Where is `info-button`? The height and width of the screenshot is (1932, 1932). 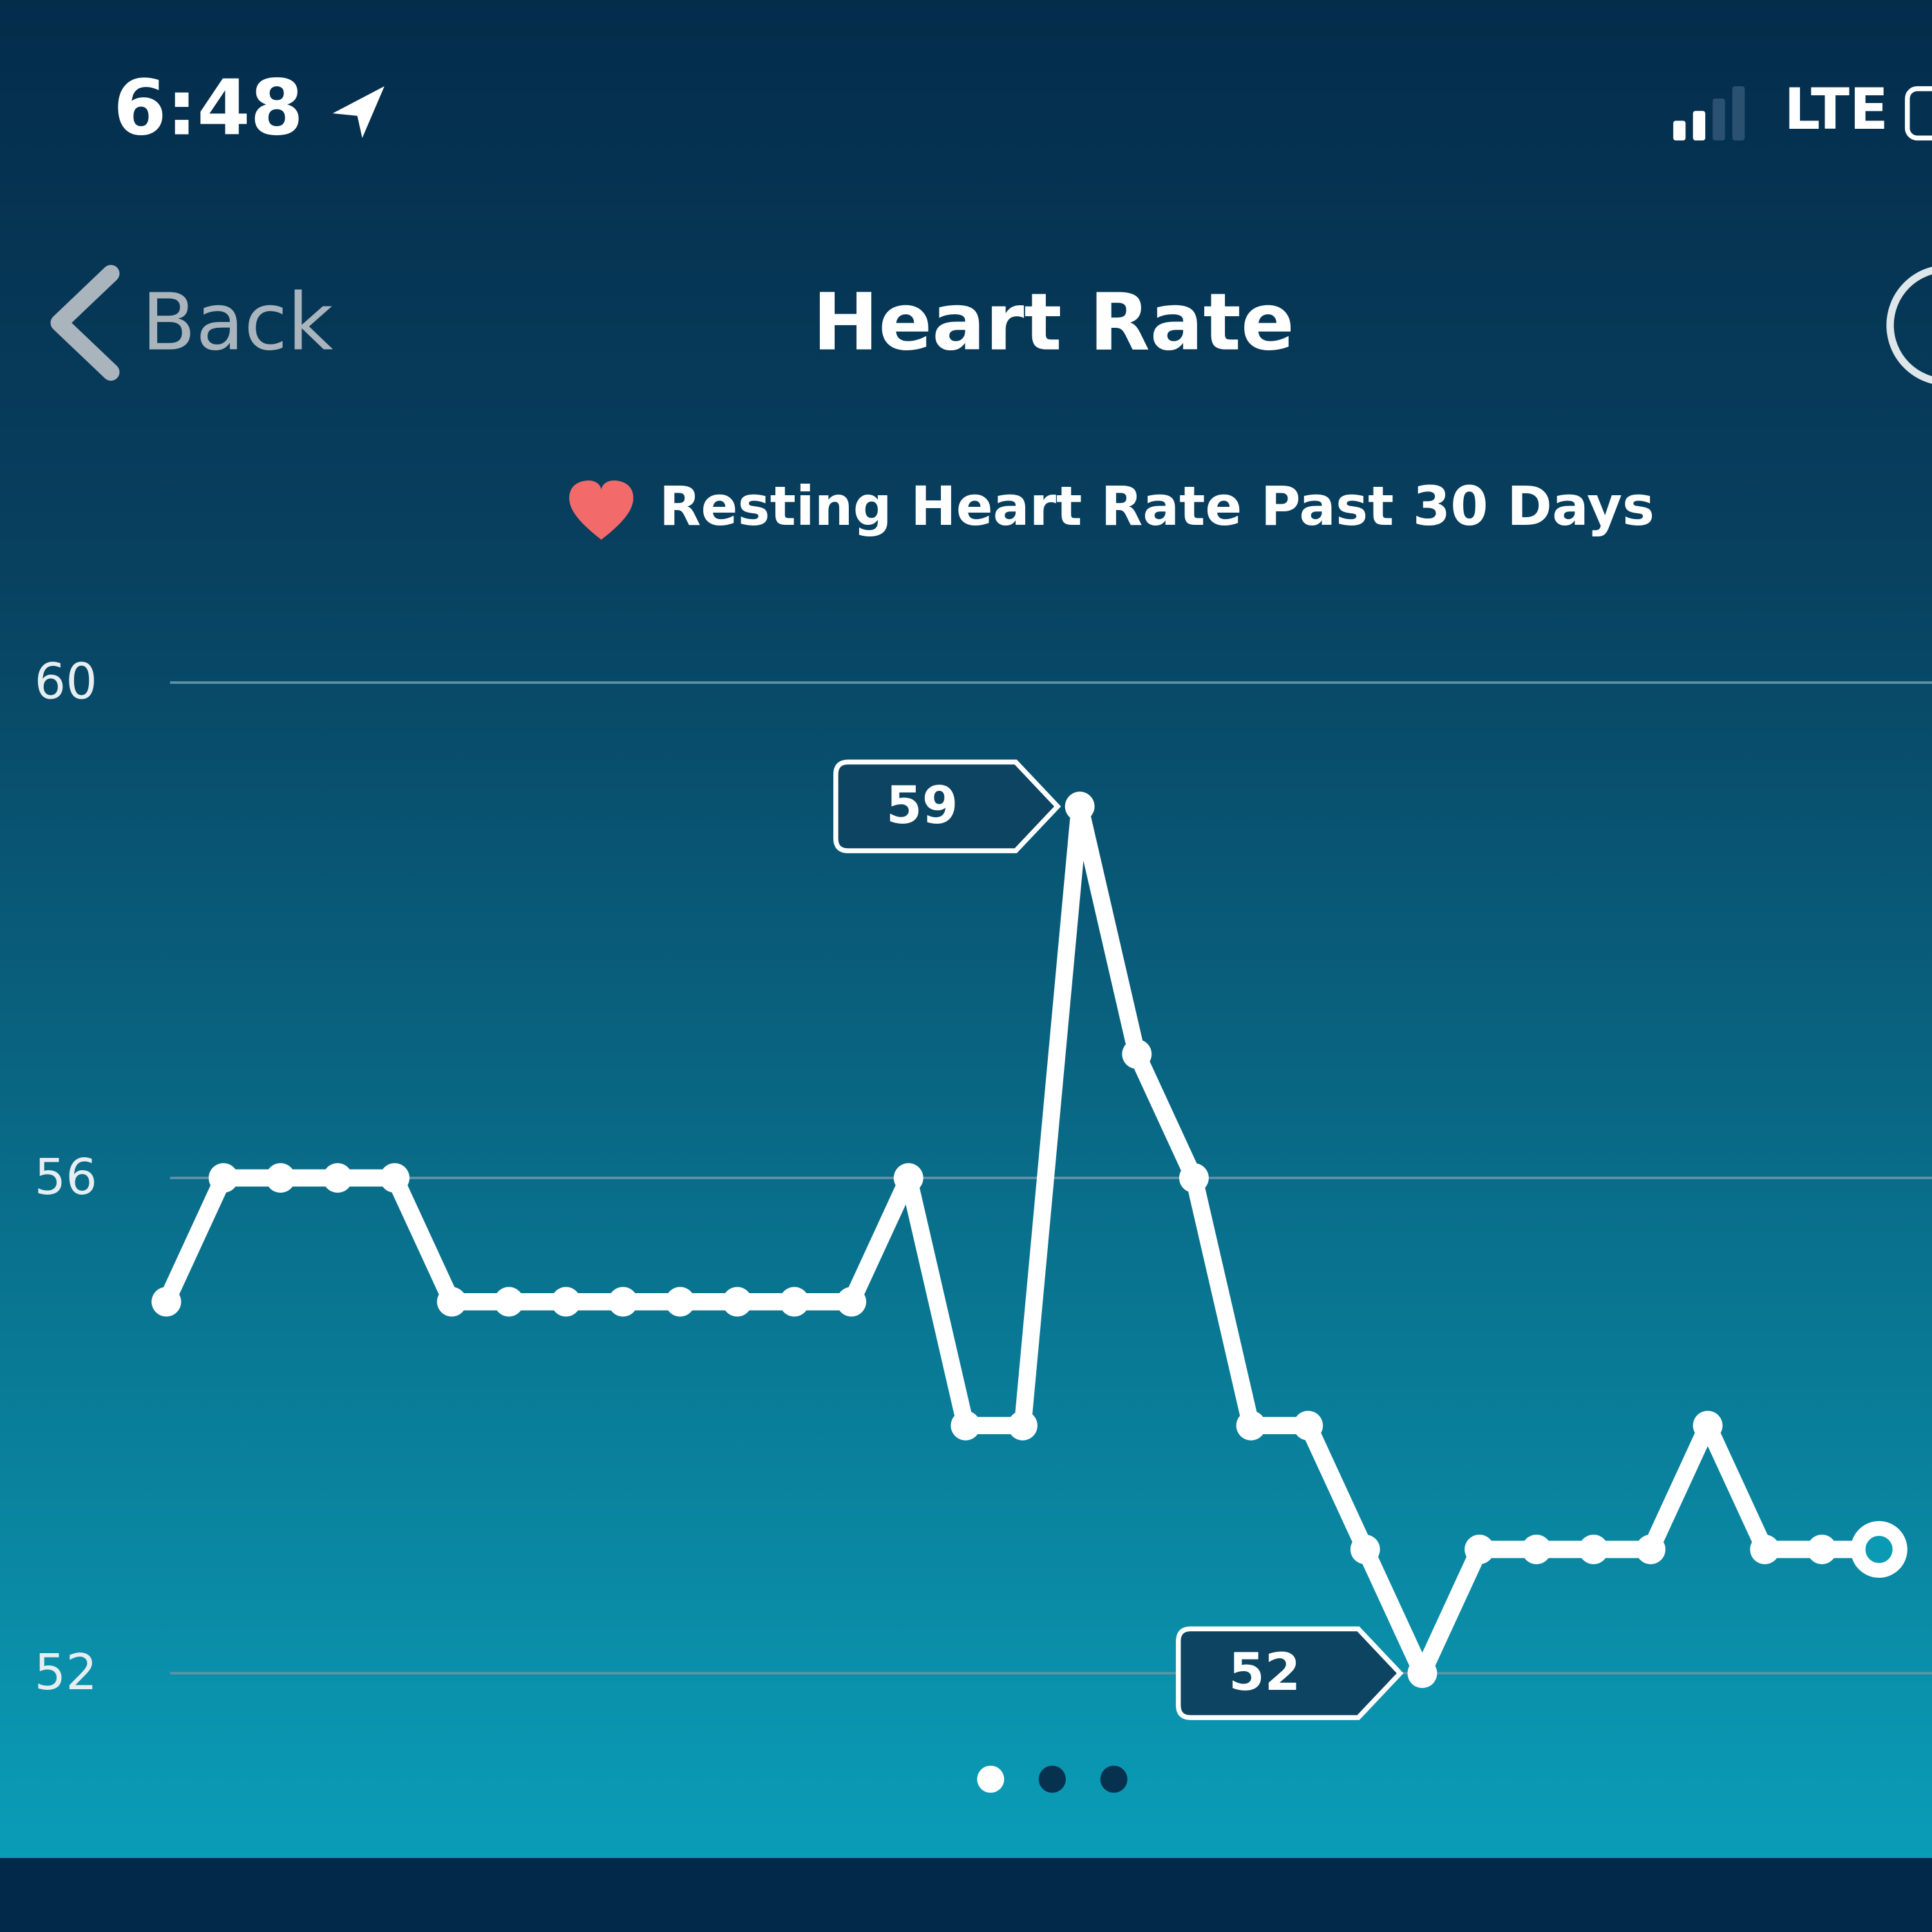 info-button is located at coordinates (1909, 326).